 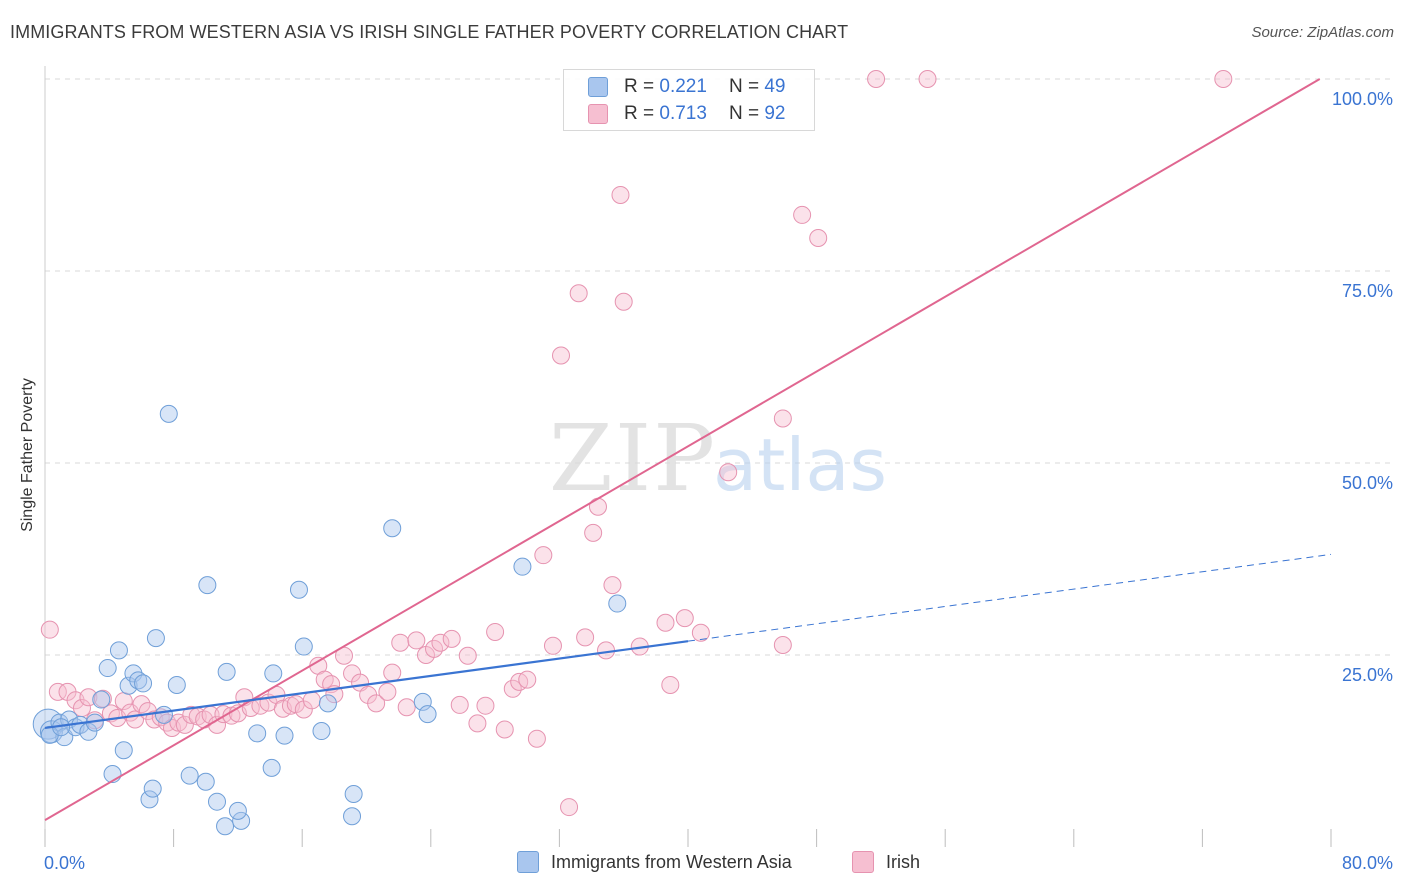 What do you see at coordinates (1362, 99) in the screenshot?
I see `y-tick-label: 100.0%` at bounding box center [1362, 99].